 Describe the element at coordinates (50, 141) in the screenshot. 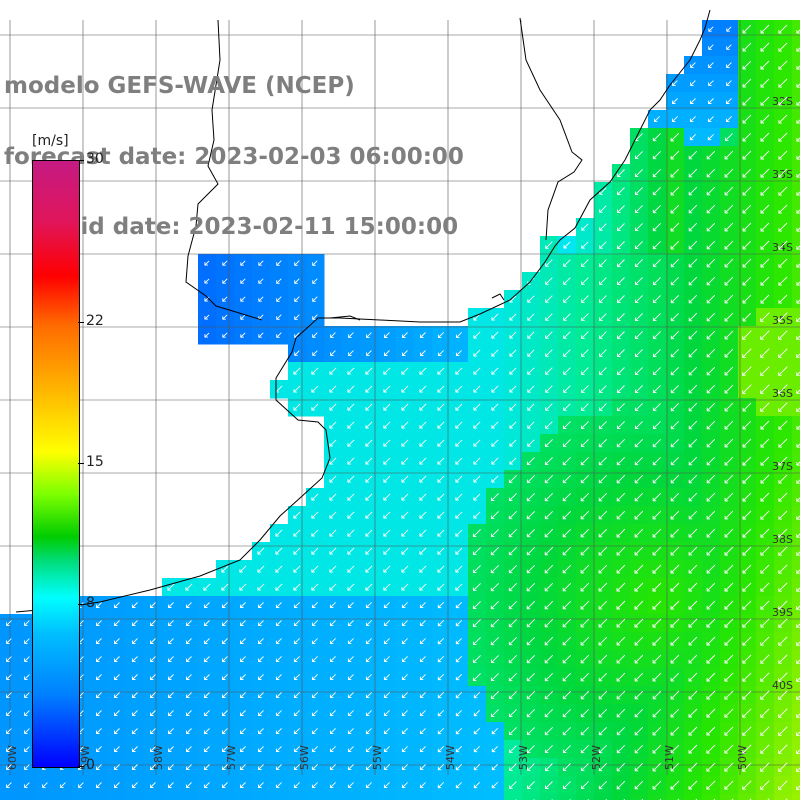

I see `colorbar-unit: [m/s]` at that location.